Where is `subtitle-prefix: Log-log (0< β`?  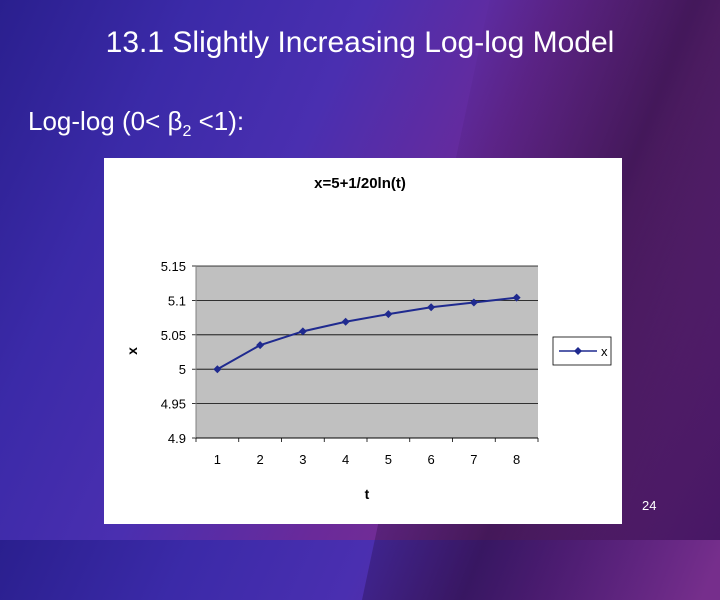 subtitle-prefix: Log-log (0< β is located at coordinates (105, 121).